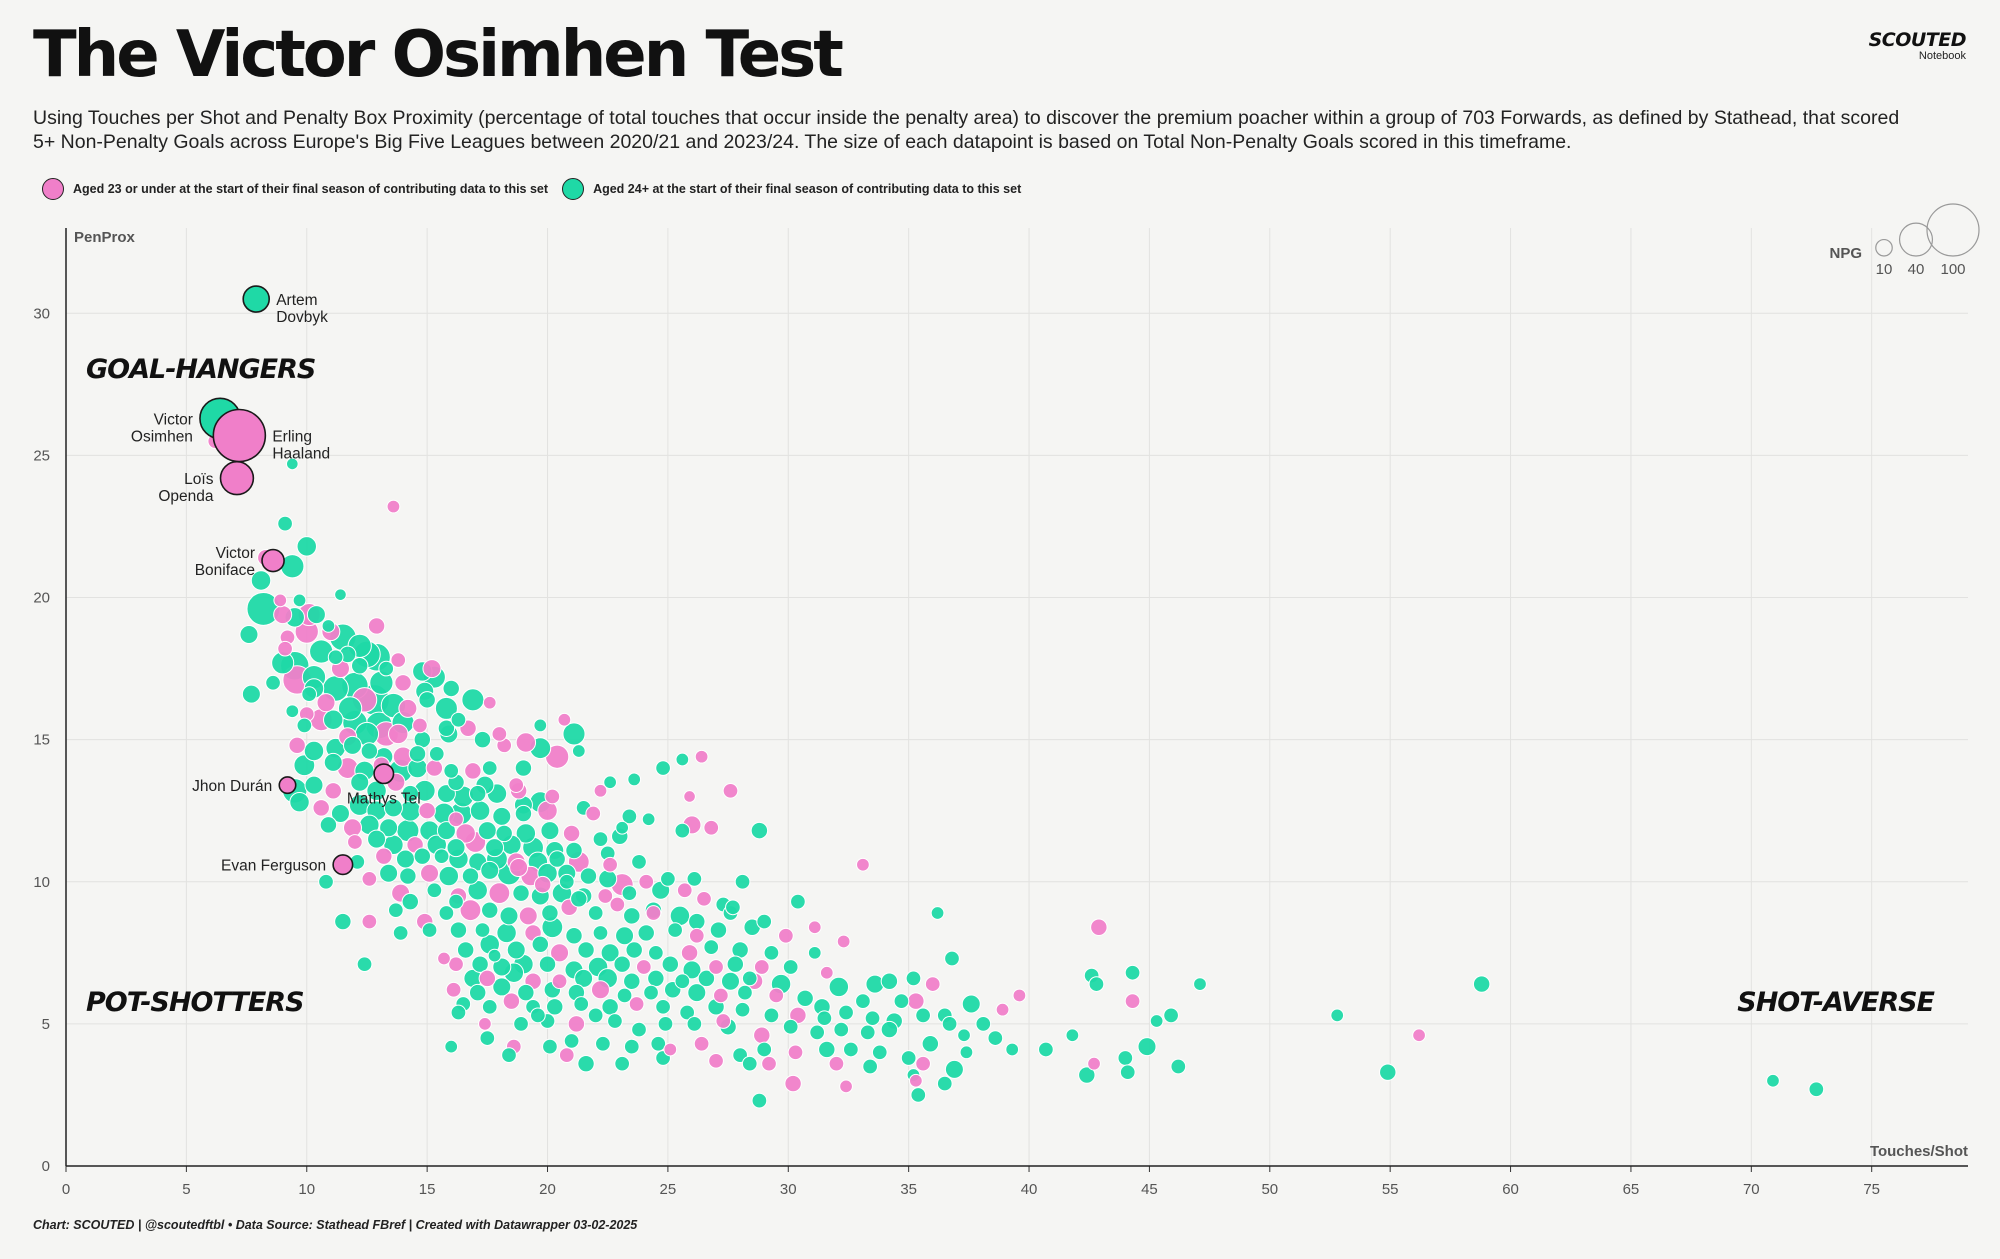 This screenshot has height=1259, width=2000. I want to click on player-label: Openda, so click(186, 496).